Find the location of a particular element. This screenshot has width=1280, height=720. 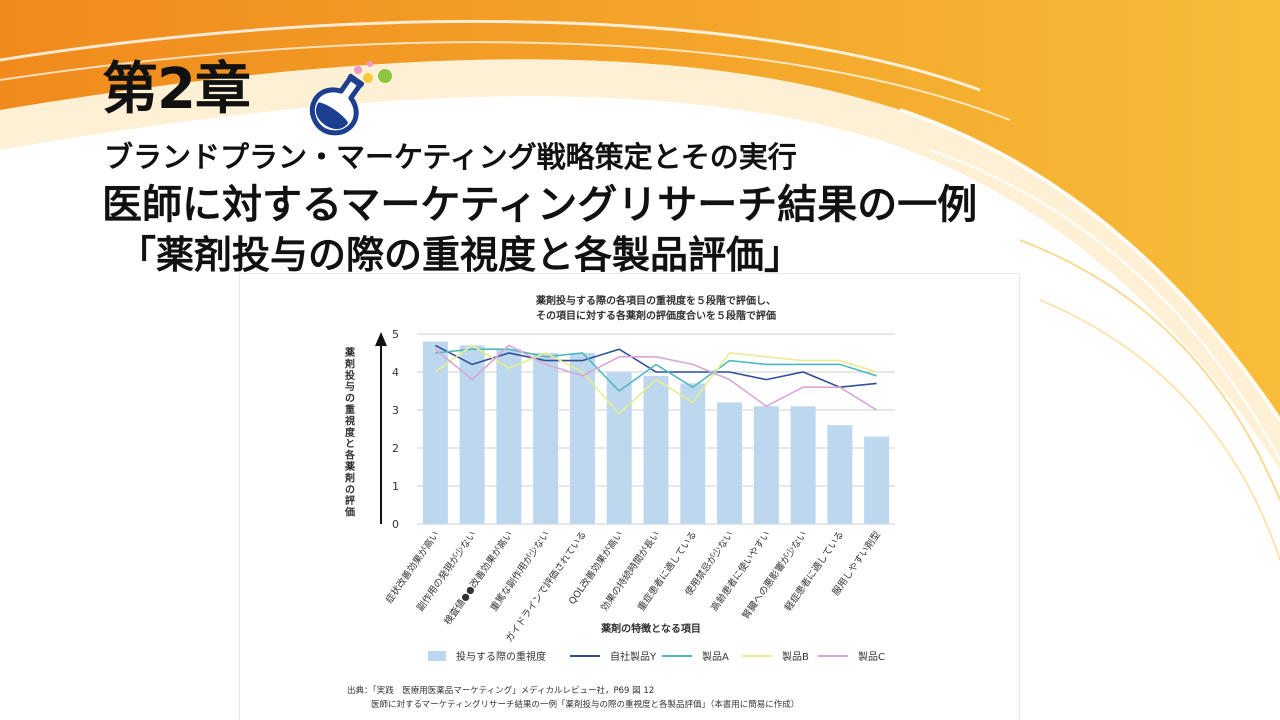

y-tick-label: 2 is located at coordinates (395, 448).